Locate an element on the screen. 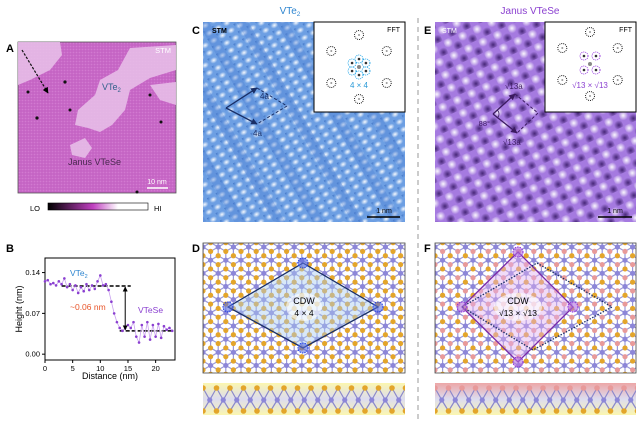 Image resolution: width=640 pixels, height=425 pixels. bragg-peak-marker is located at coordinates (617, 48).